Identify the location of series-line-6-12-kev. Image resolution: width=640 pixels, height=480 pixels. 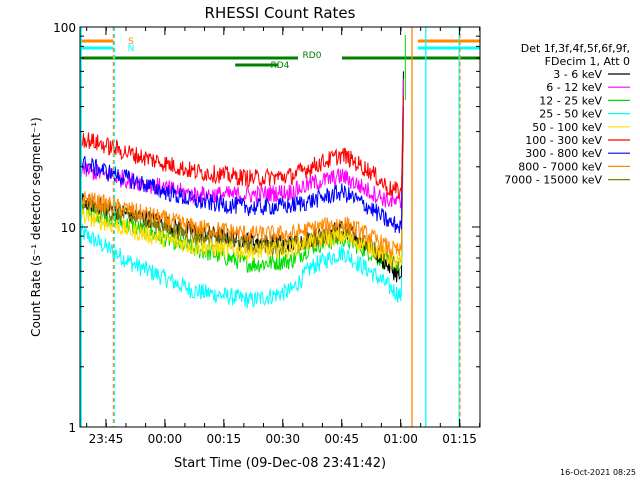
(241, 143).